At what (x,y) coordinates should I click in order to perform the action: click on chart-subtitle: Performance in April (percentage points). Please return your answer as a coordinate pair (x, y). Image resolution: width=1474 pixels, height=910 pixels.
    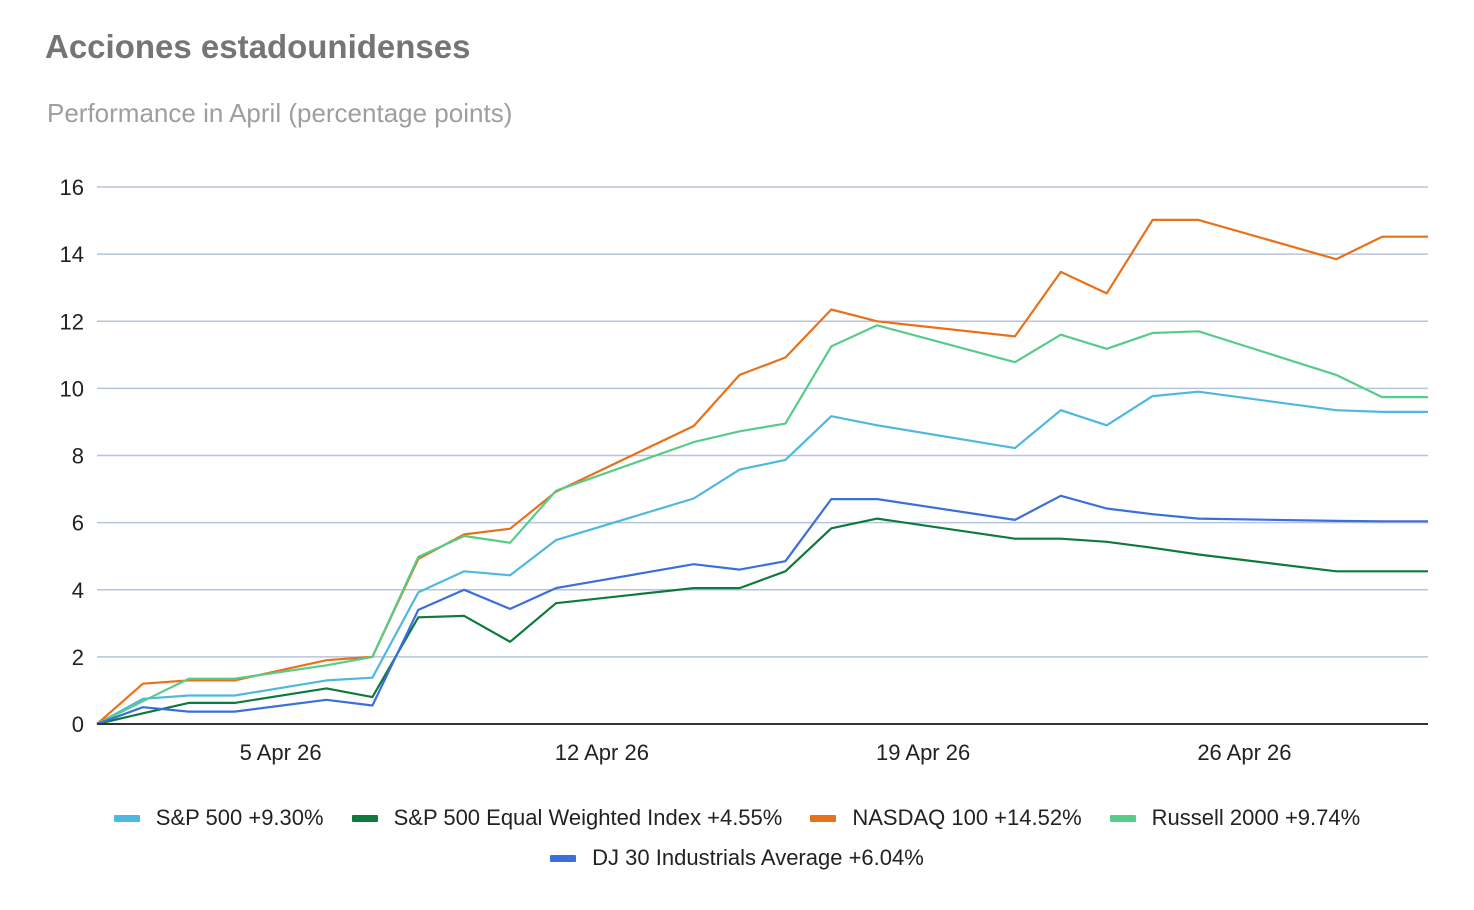
    Looking at the image, I should click on (280, 113).